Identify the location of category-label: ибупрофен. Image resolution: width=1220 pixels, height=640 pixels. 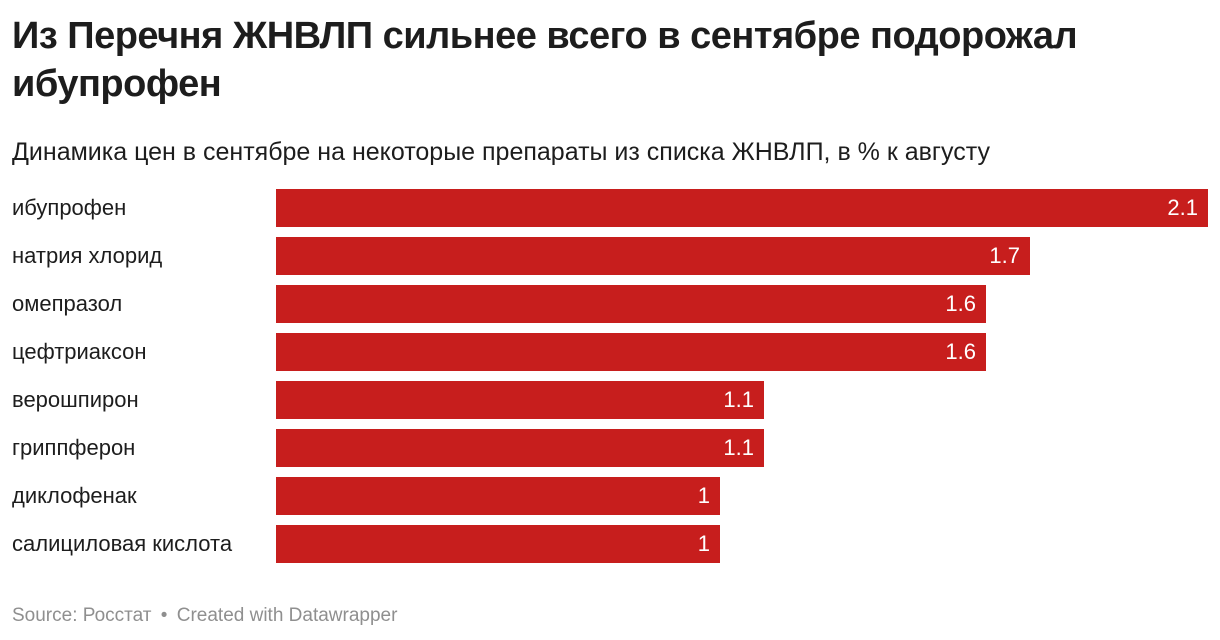
(69, 207).